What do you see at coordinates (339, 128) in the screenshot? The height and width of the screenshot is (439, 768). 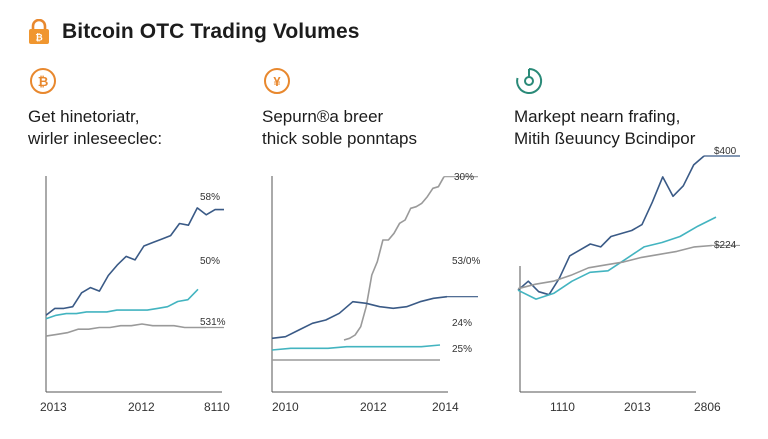 I see `chart-subtitle: Sepurn®a breer thick soble ponntaps` at bounding box center [339, 128].